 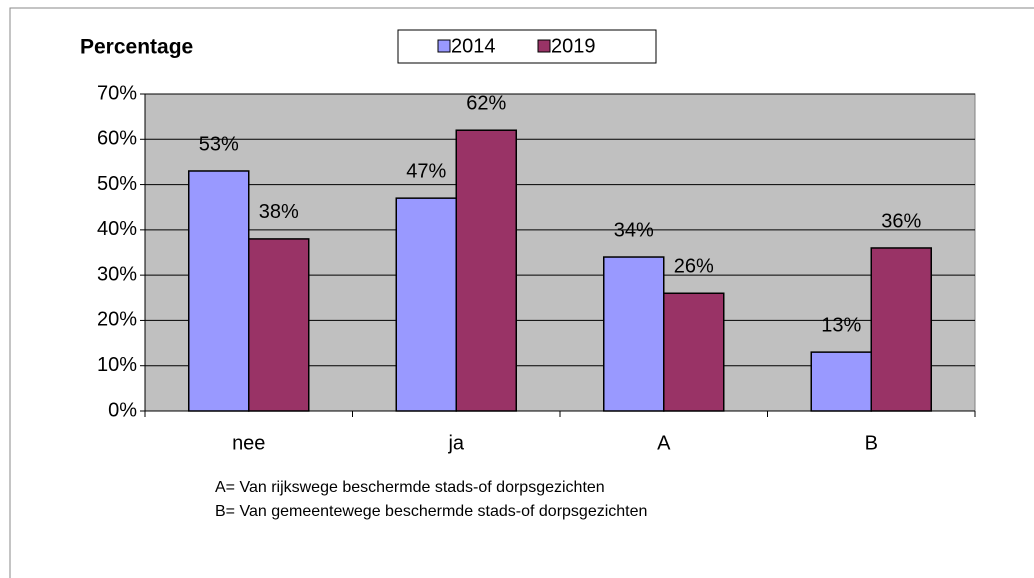 What do you see at coordinates (901, 221) in the screenshot?
I see `value-label: 36%` at bounding box center [901, 221].